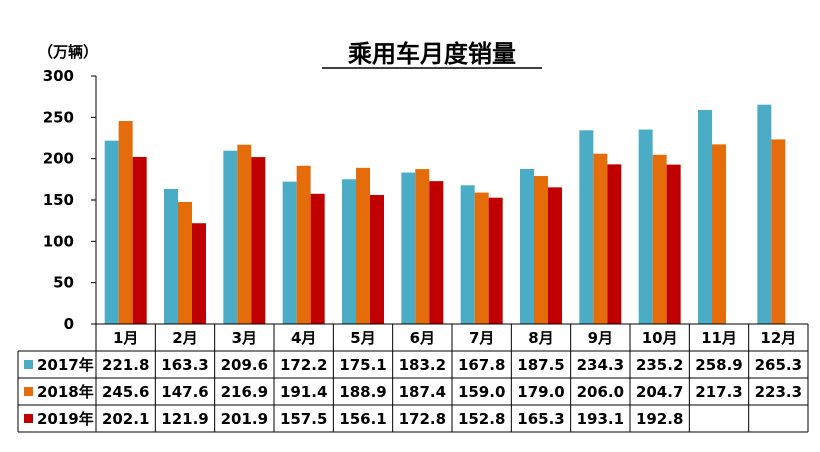 This screenshot has height=452, width=820. Describe the element at coordinates (481, 365) in the screenshot. I see `data-label: 167.8` at that location.